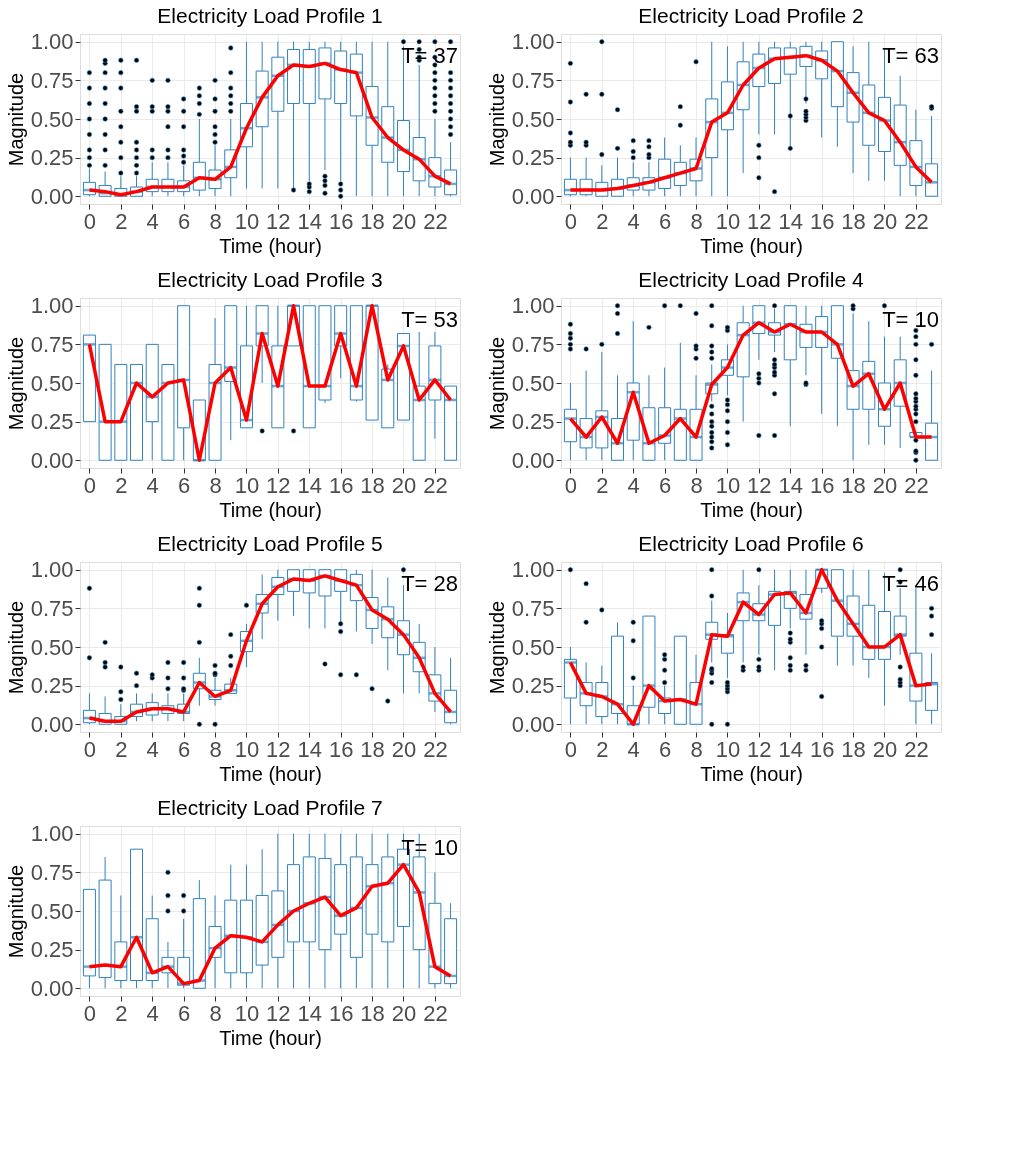 The height and width of the screenshot is (1168, 1024). I want to click on annotation: T= 53, so click(429, 319).